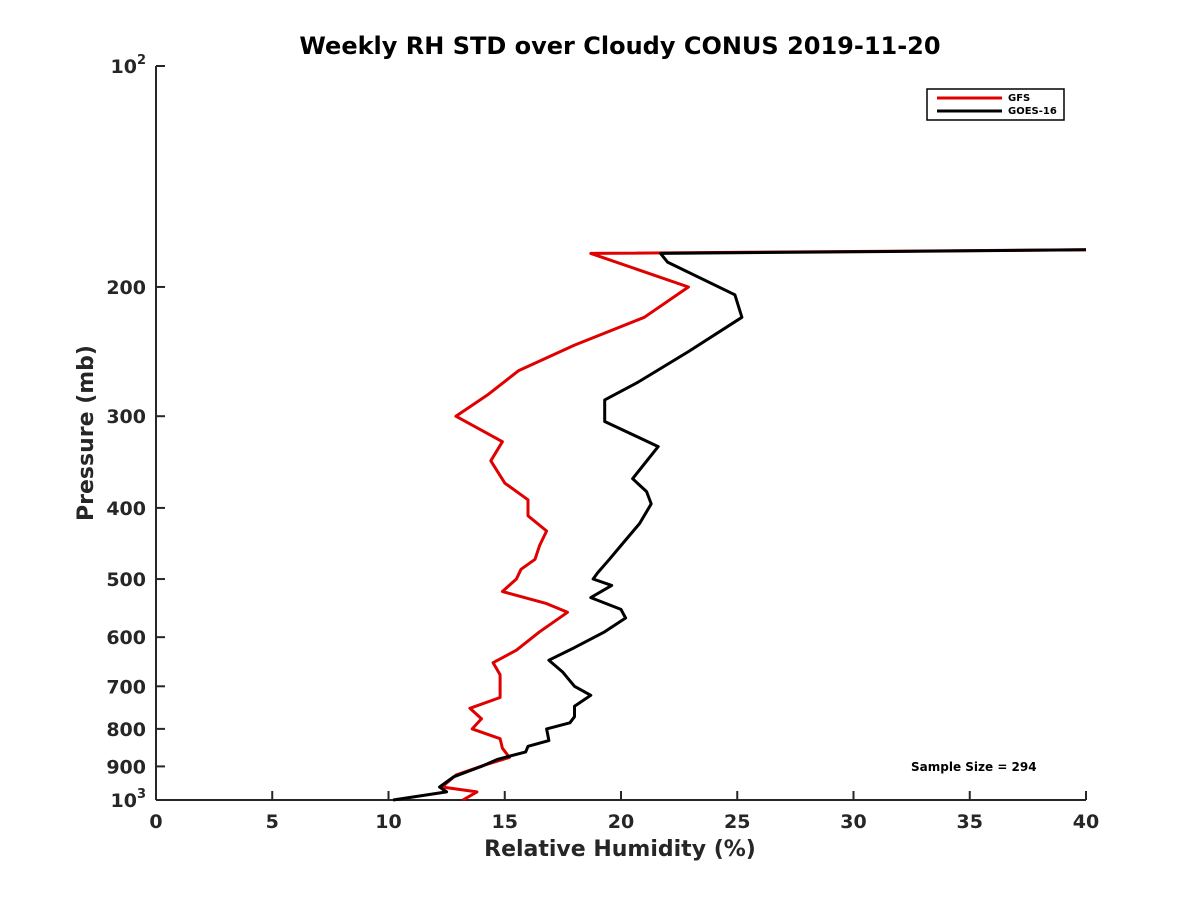 Image resolution: width=1200 pixels, height=900 pixels. I want to click on sample-size-annotation: Sample Size = 294, so click(974, 767).